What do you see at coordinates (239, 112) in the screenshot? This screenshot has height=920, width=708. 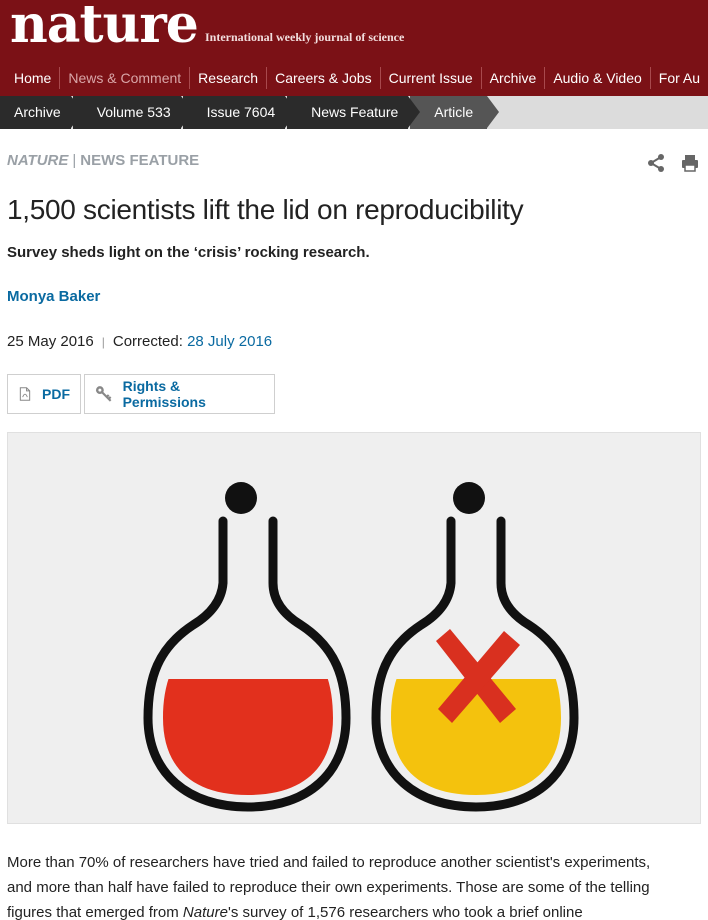 I see `breadcrumb-issue: Issue 7604` at bounding box center [239, 112].